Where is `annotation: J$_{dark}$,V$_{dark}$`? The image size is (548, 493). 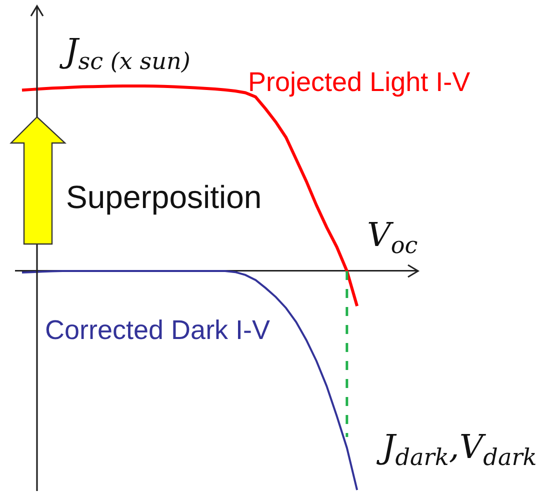 annotation: J$_{dark}$,V$_{dark}$ is located at coordinates (456, 449).